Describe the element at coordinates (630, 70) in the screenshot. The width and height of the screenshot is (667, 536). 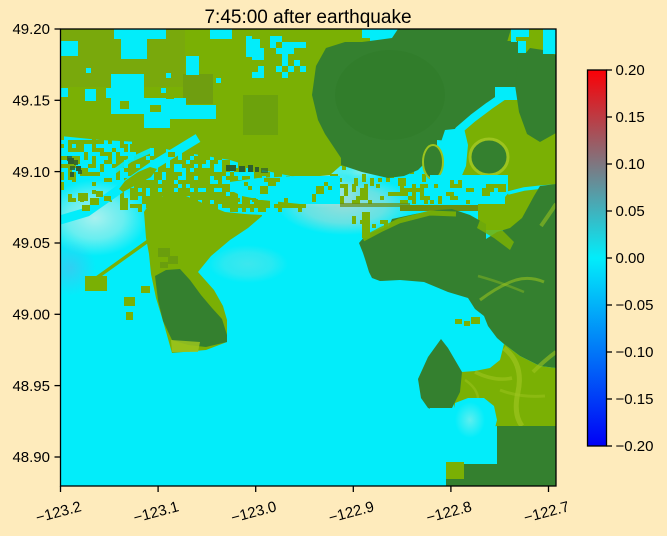
I see `svg-text: 0.20` at that location.